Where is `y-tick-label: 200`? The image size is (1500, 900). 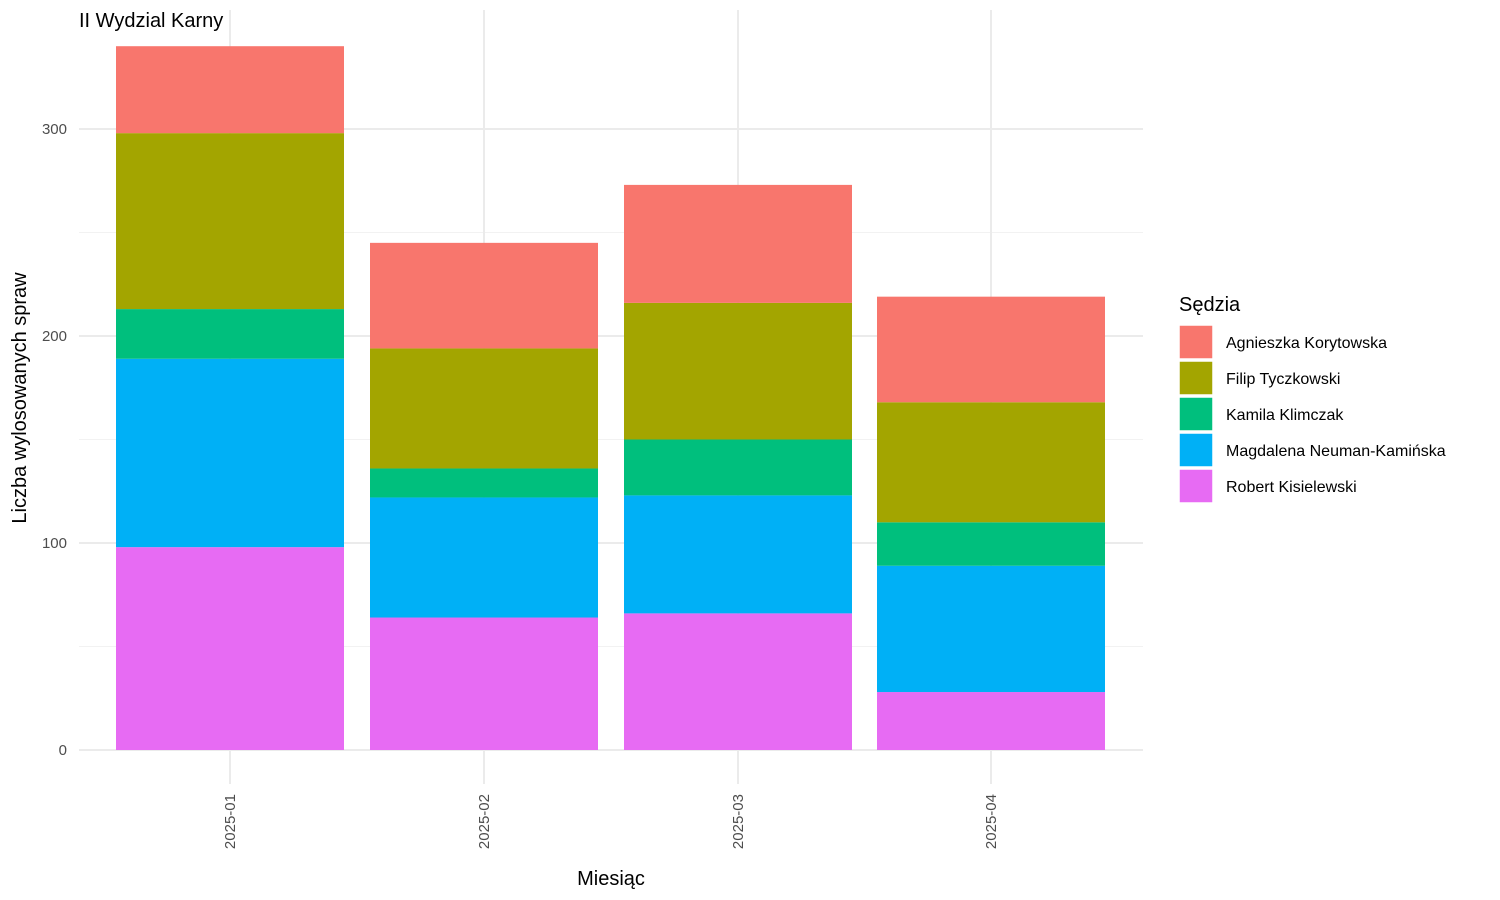
y-tick-label: 200 is located at coordinates (54, 336).